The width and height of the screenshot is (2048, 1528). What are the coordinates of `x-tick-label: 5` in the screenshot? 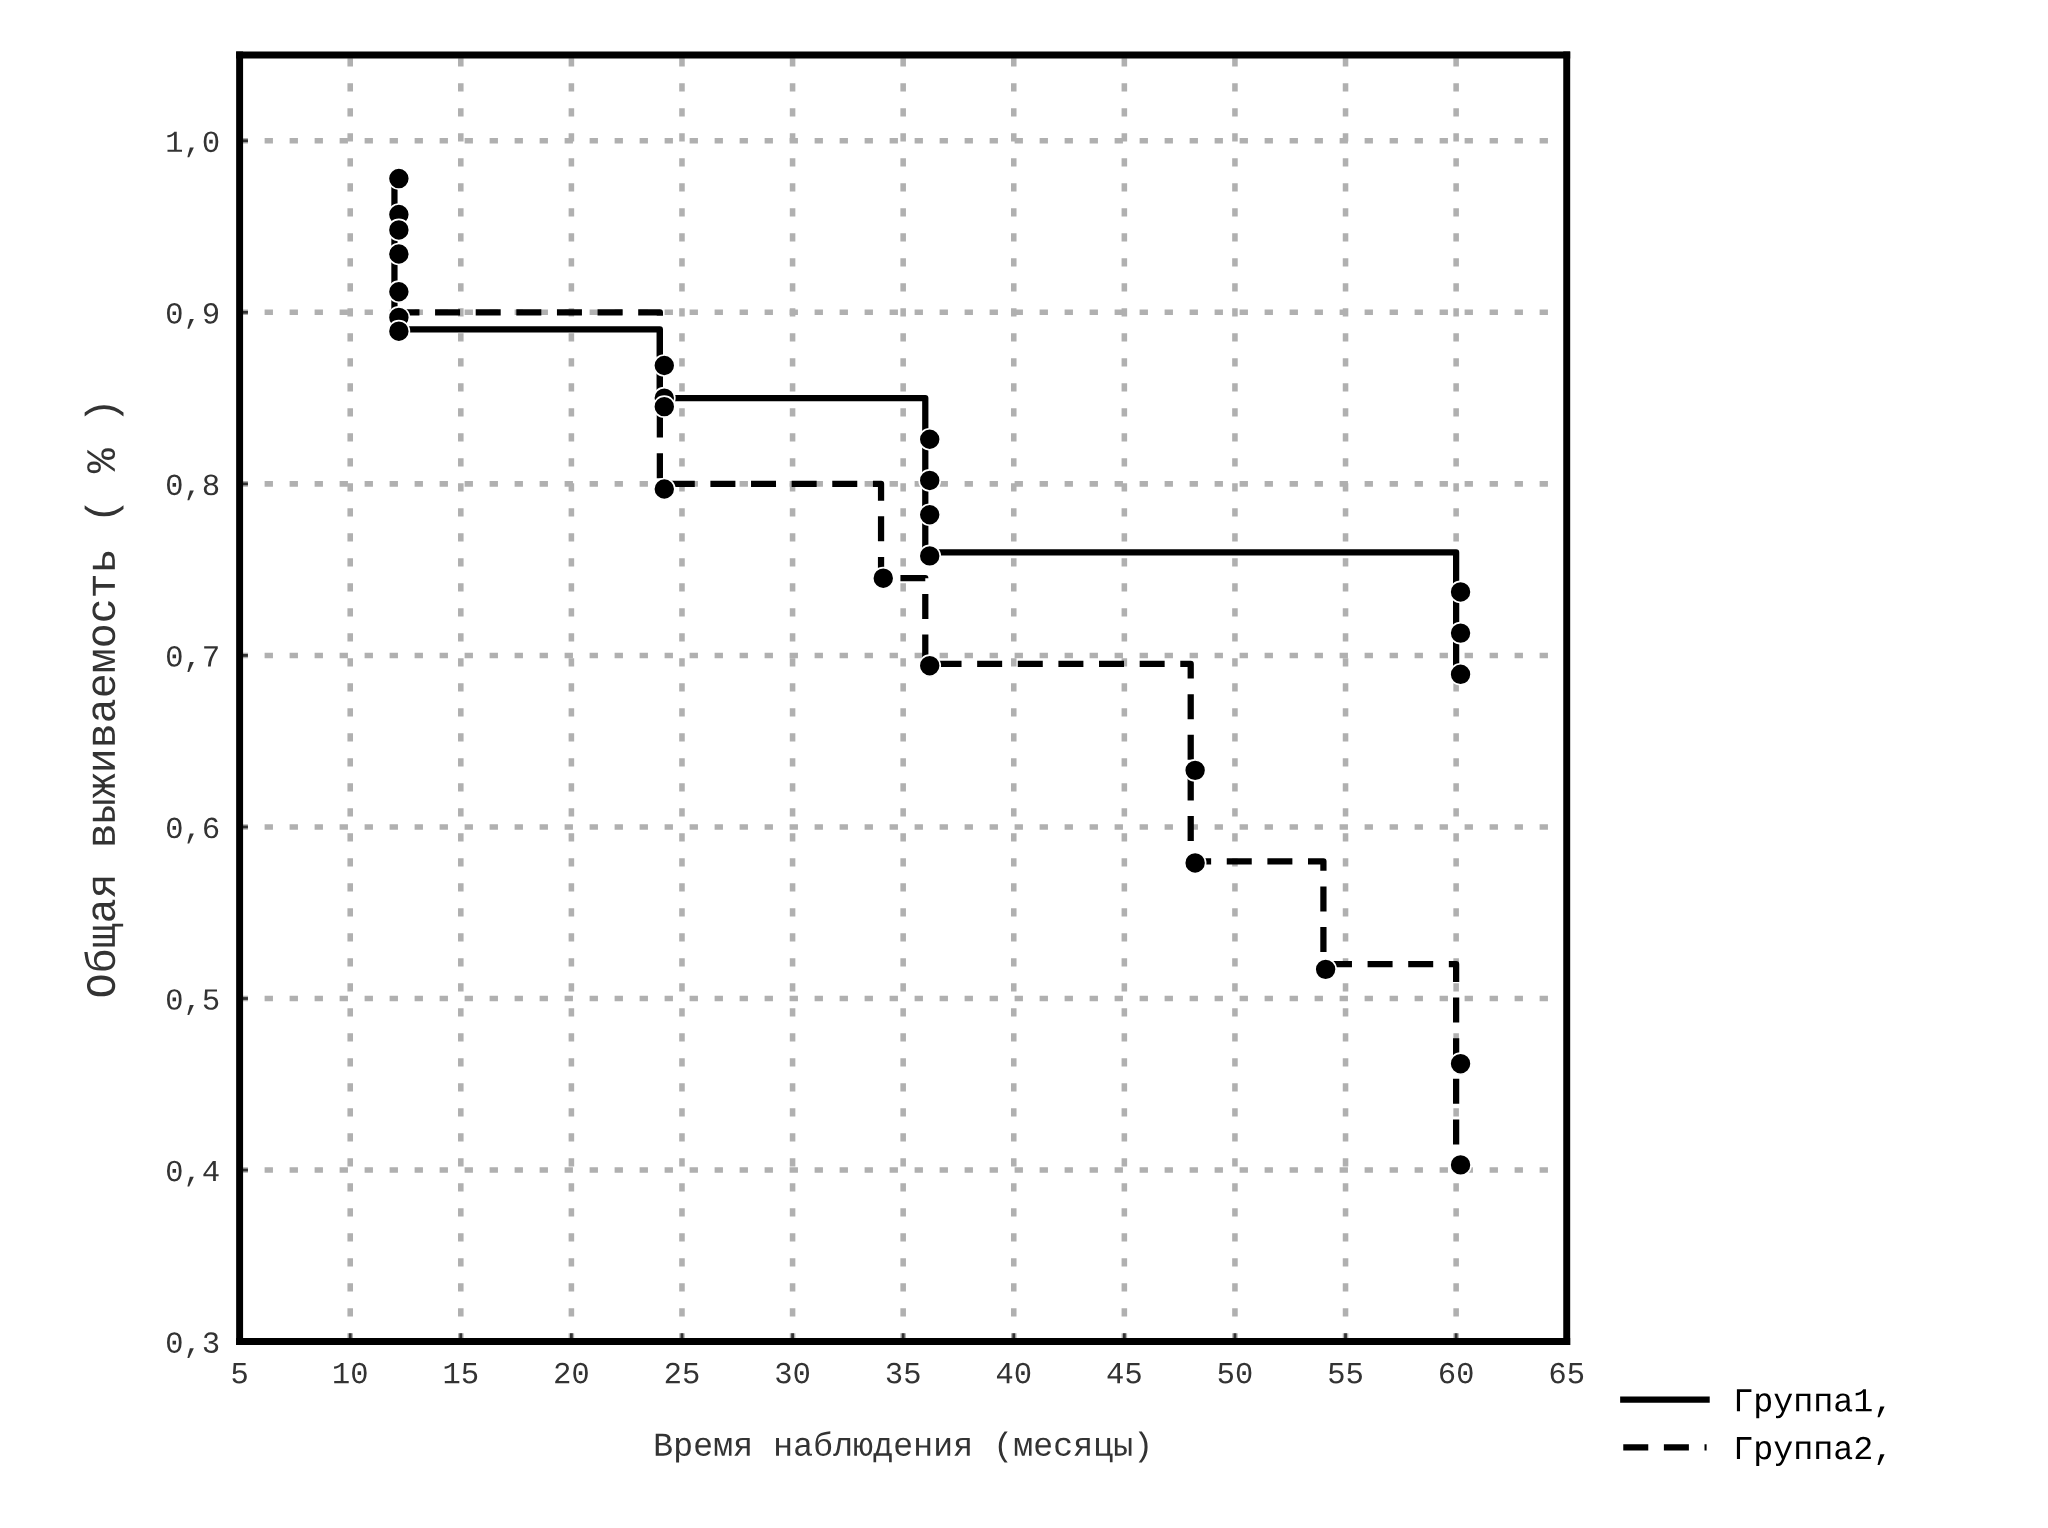 It's located at (239, 1373).